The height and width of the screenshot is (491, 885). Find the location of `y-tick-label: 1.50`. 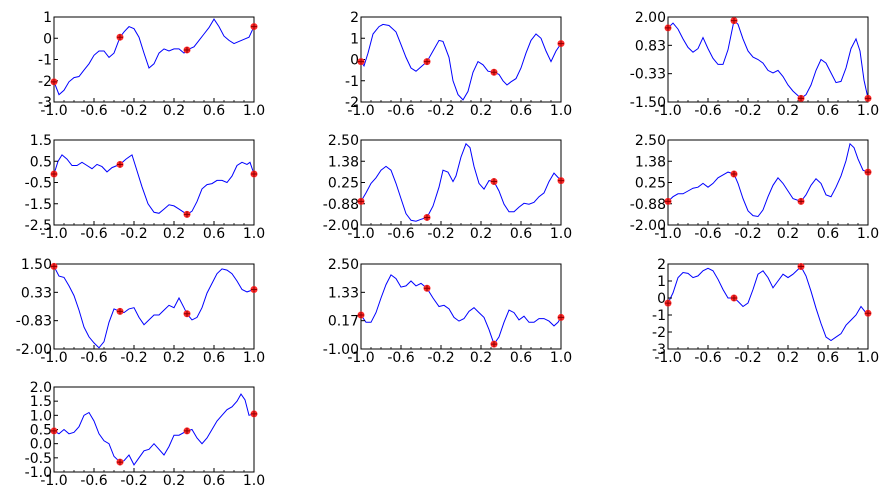

y-tick-label: 1.50 is located at coordinates (36, 265).